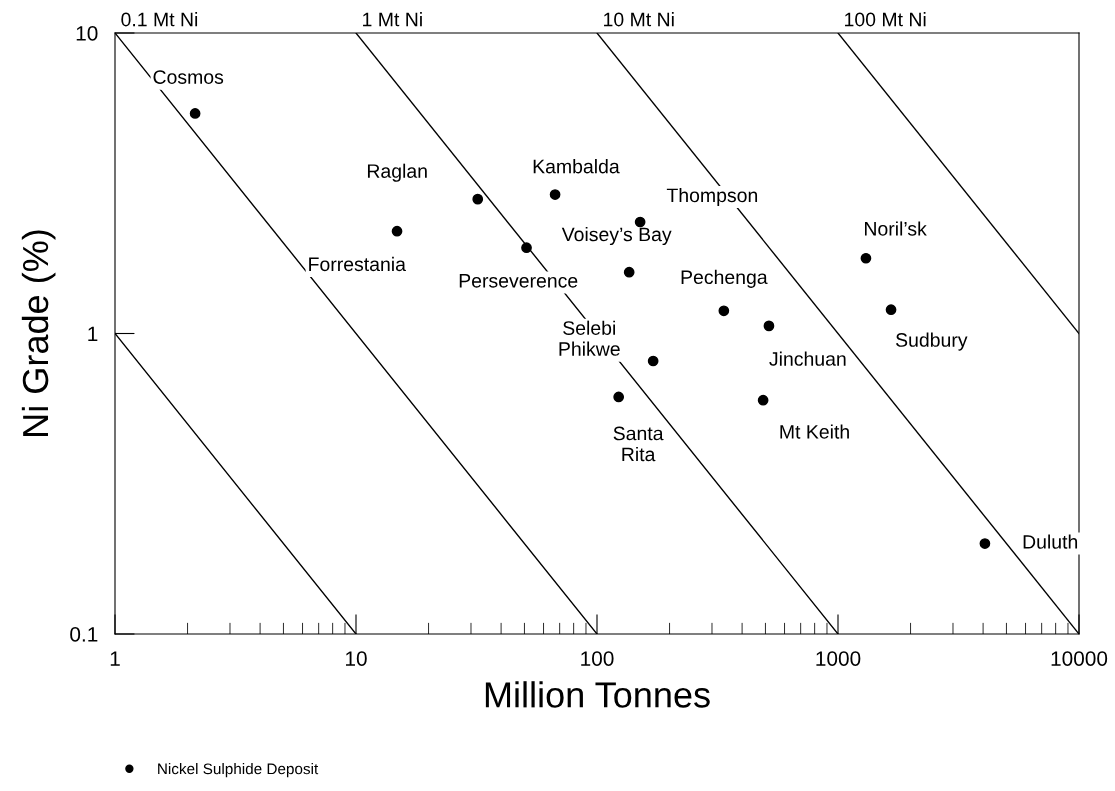 The width and height of the screenshot is (1115, 791). What do you see at coordinates (392, 19) in the screenshot?
I see `annotation: 1 Mt Ni` at bounding box center [392, 19].